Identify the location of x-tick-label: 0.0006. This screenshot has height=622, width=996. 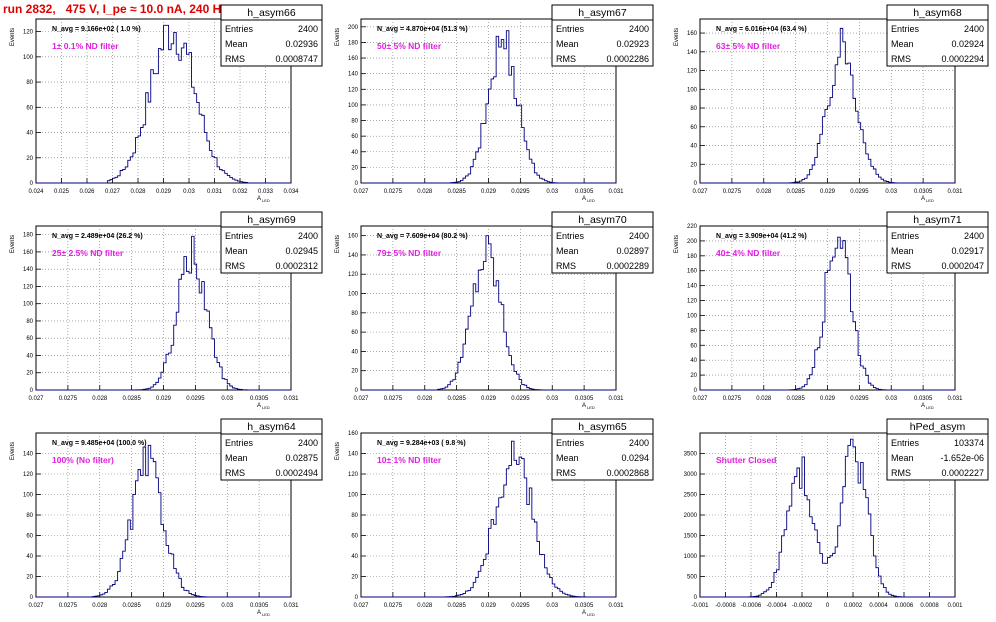
(904, 606).